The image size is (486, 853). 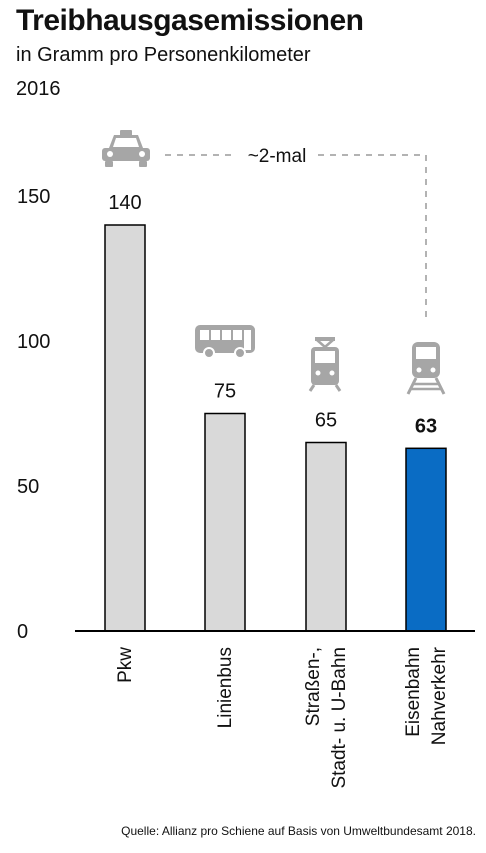 I want to click on chart-year: 2016, so click(x=38, y=89).